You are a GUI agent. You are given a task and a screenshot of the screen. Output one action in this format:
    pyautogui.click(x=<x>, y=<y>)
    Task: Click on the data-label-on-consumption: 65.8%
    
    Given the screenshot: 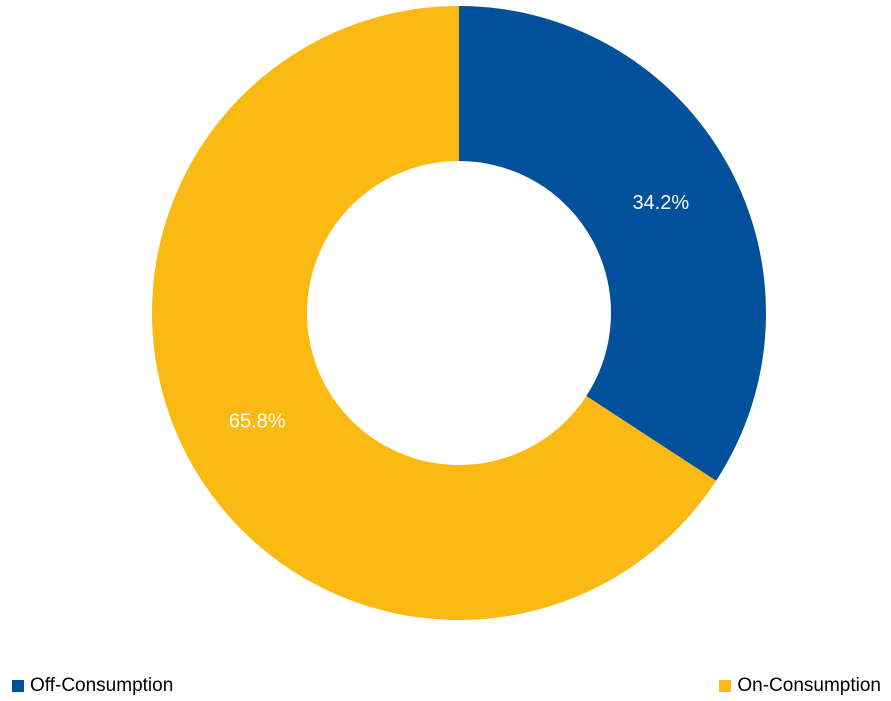 What is the action you would take?
    pyautogui.click(x=257, y=422)
    